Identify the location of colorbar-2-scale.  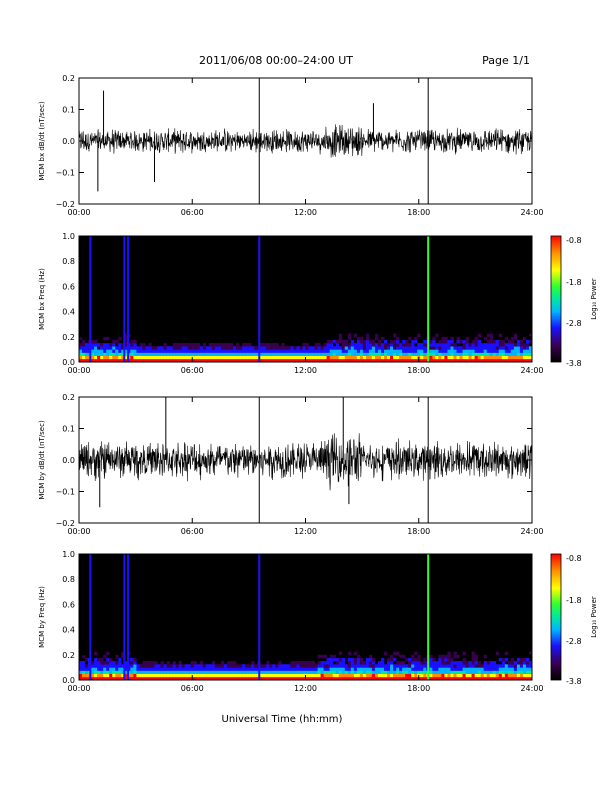
(556, 617).